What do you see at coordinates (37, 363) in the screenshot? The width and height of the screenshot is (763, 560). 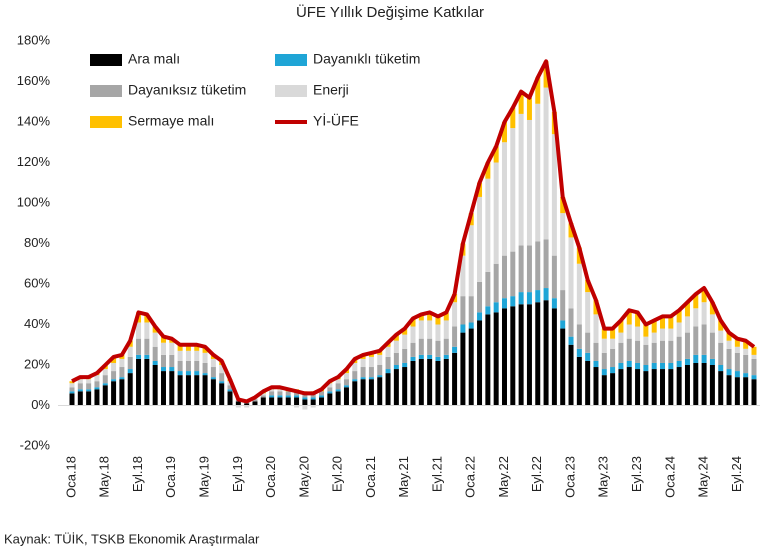 I see `y-tick-label: 20%` at bounding box center [37, 363].